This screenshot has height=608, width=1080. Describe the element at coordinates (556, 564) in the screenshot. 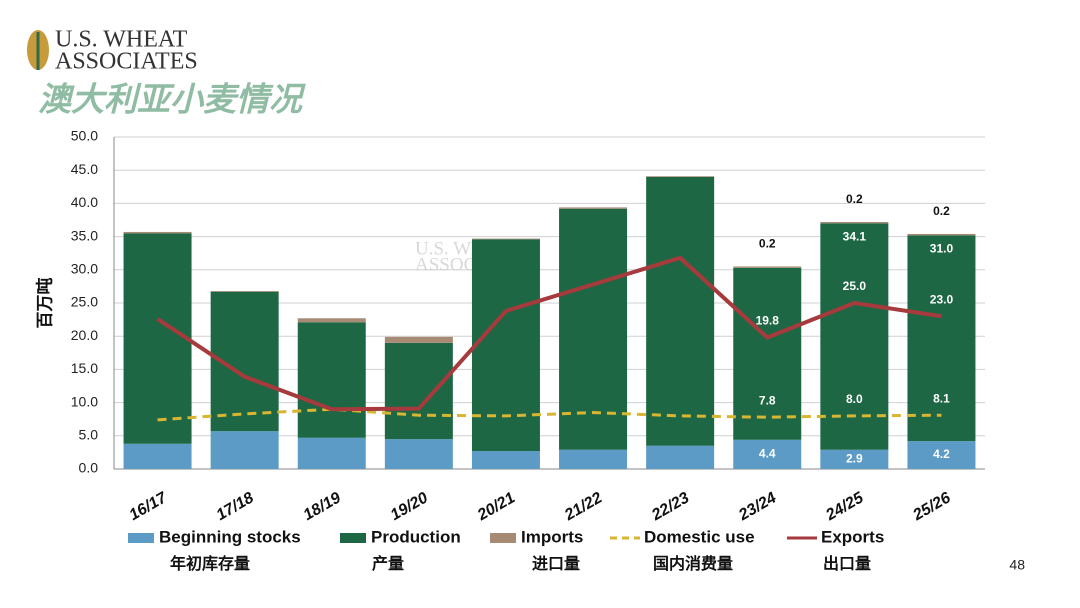

I see `legend-label-cn: 进口量` at that location.